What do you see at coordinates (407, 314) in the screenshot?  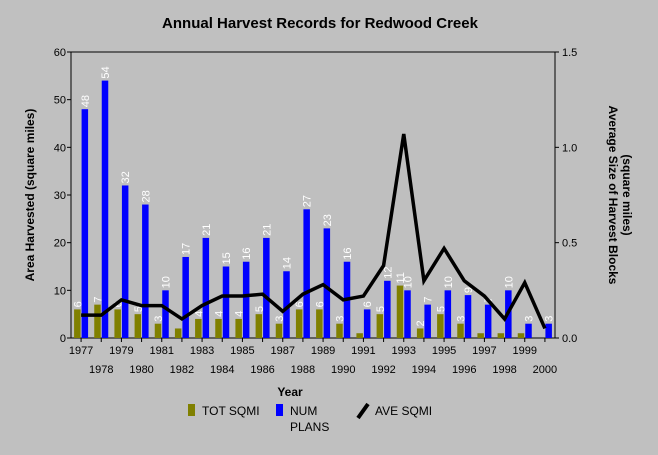 I see `bar-num-plans-1993` at bounding box center [407, 314].